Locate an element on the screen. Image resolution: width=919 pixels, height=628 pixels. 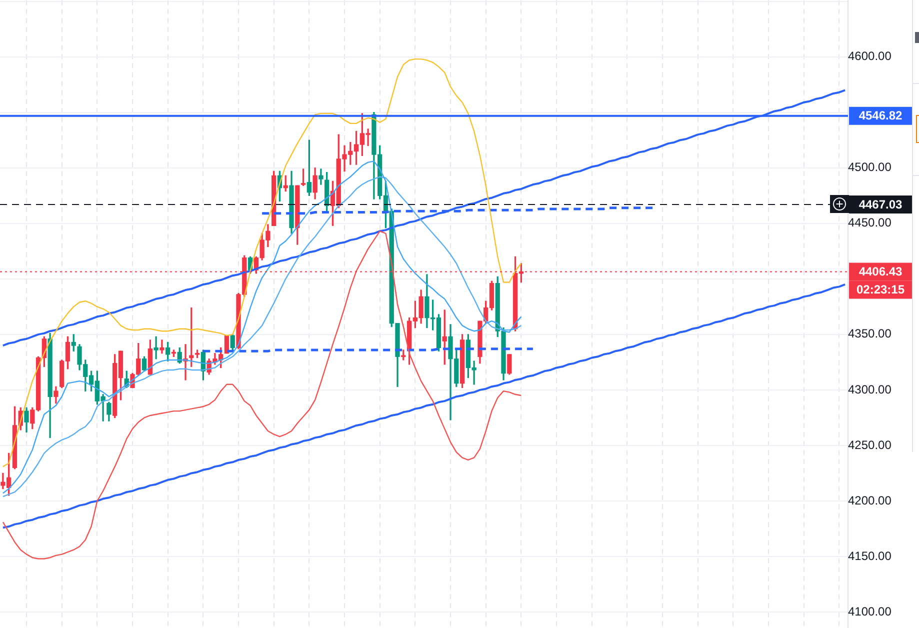
y-tick-label: 4200.00 is located at coordinates (870, 500).